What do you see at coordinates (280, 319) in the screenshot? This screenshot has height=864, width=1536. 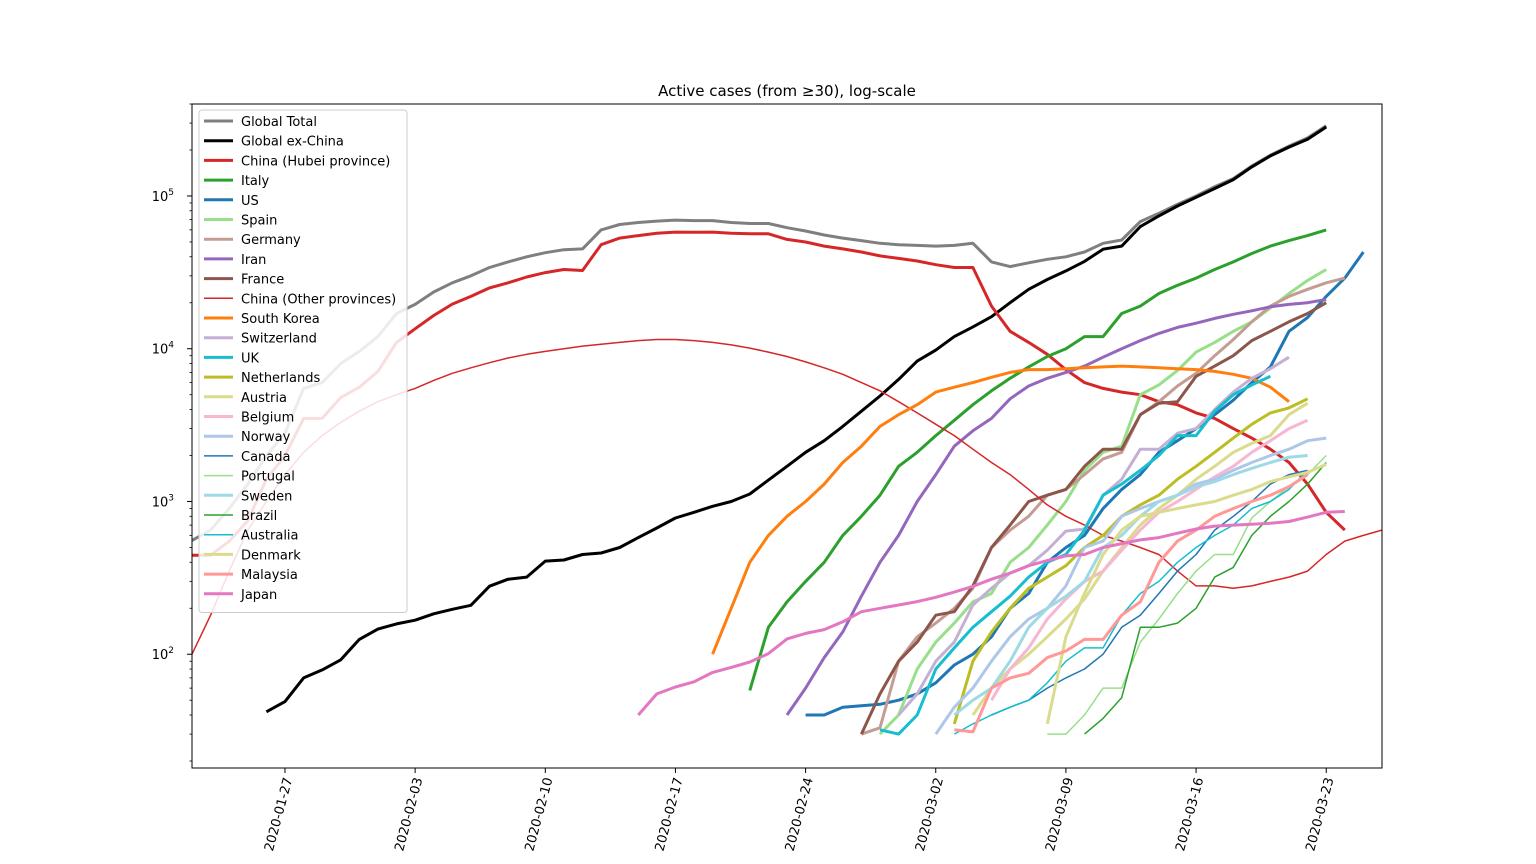 I see `legend-label-10: South Korea` at bounding box center [280, 319].